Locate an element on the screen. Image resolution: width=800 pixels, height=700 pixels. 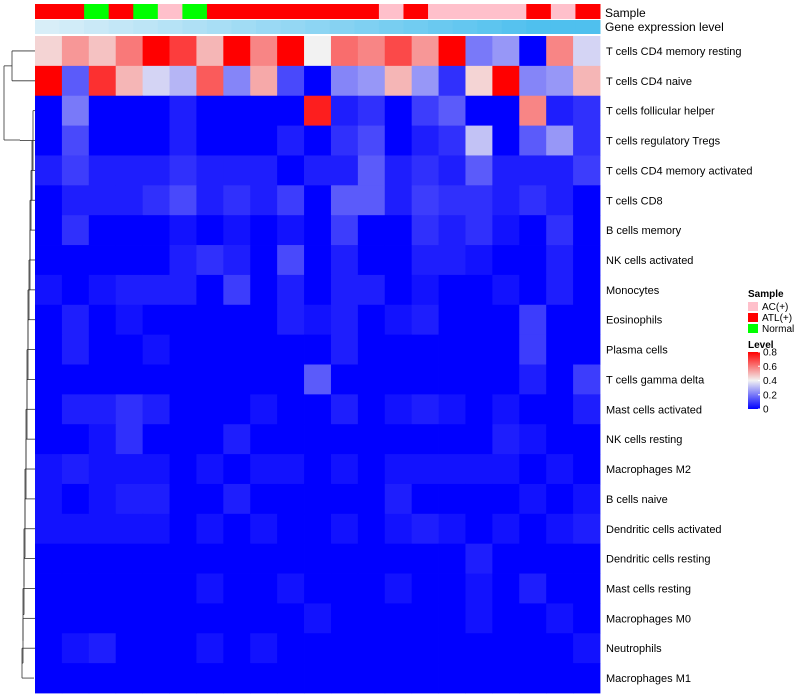
level-tick-label: 0.8 is located at coordinates (770, 353).